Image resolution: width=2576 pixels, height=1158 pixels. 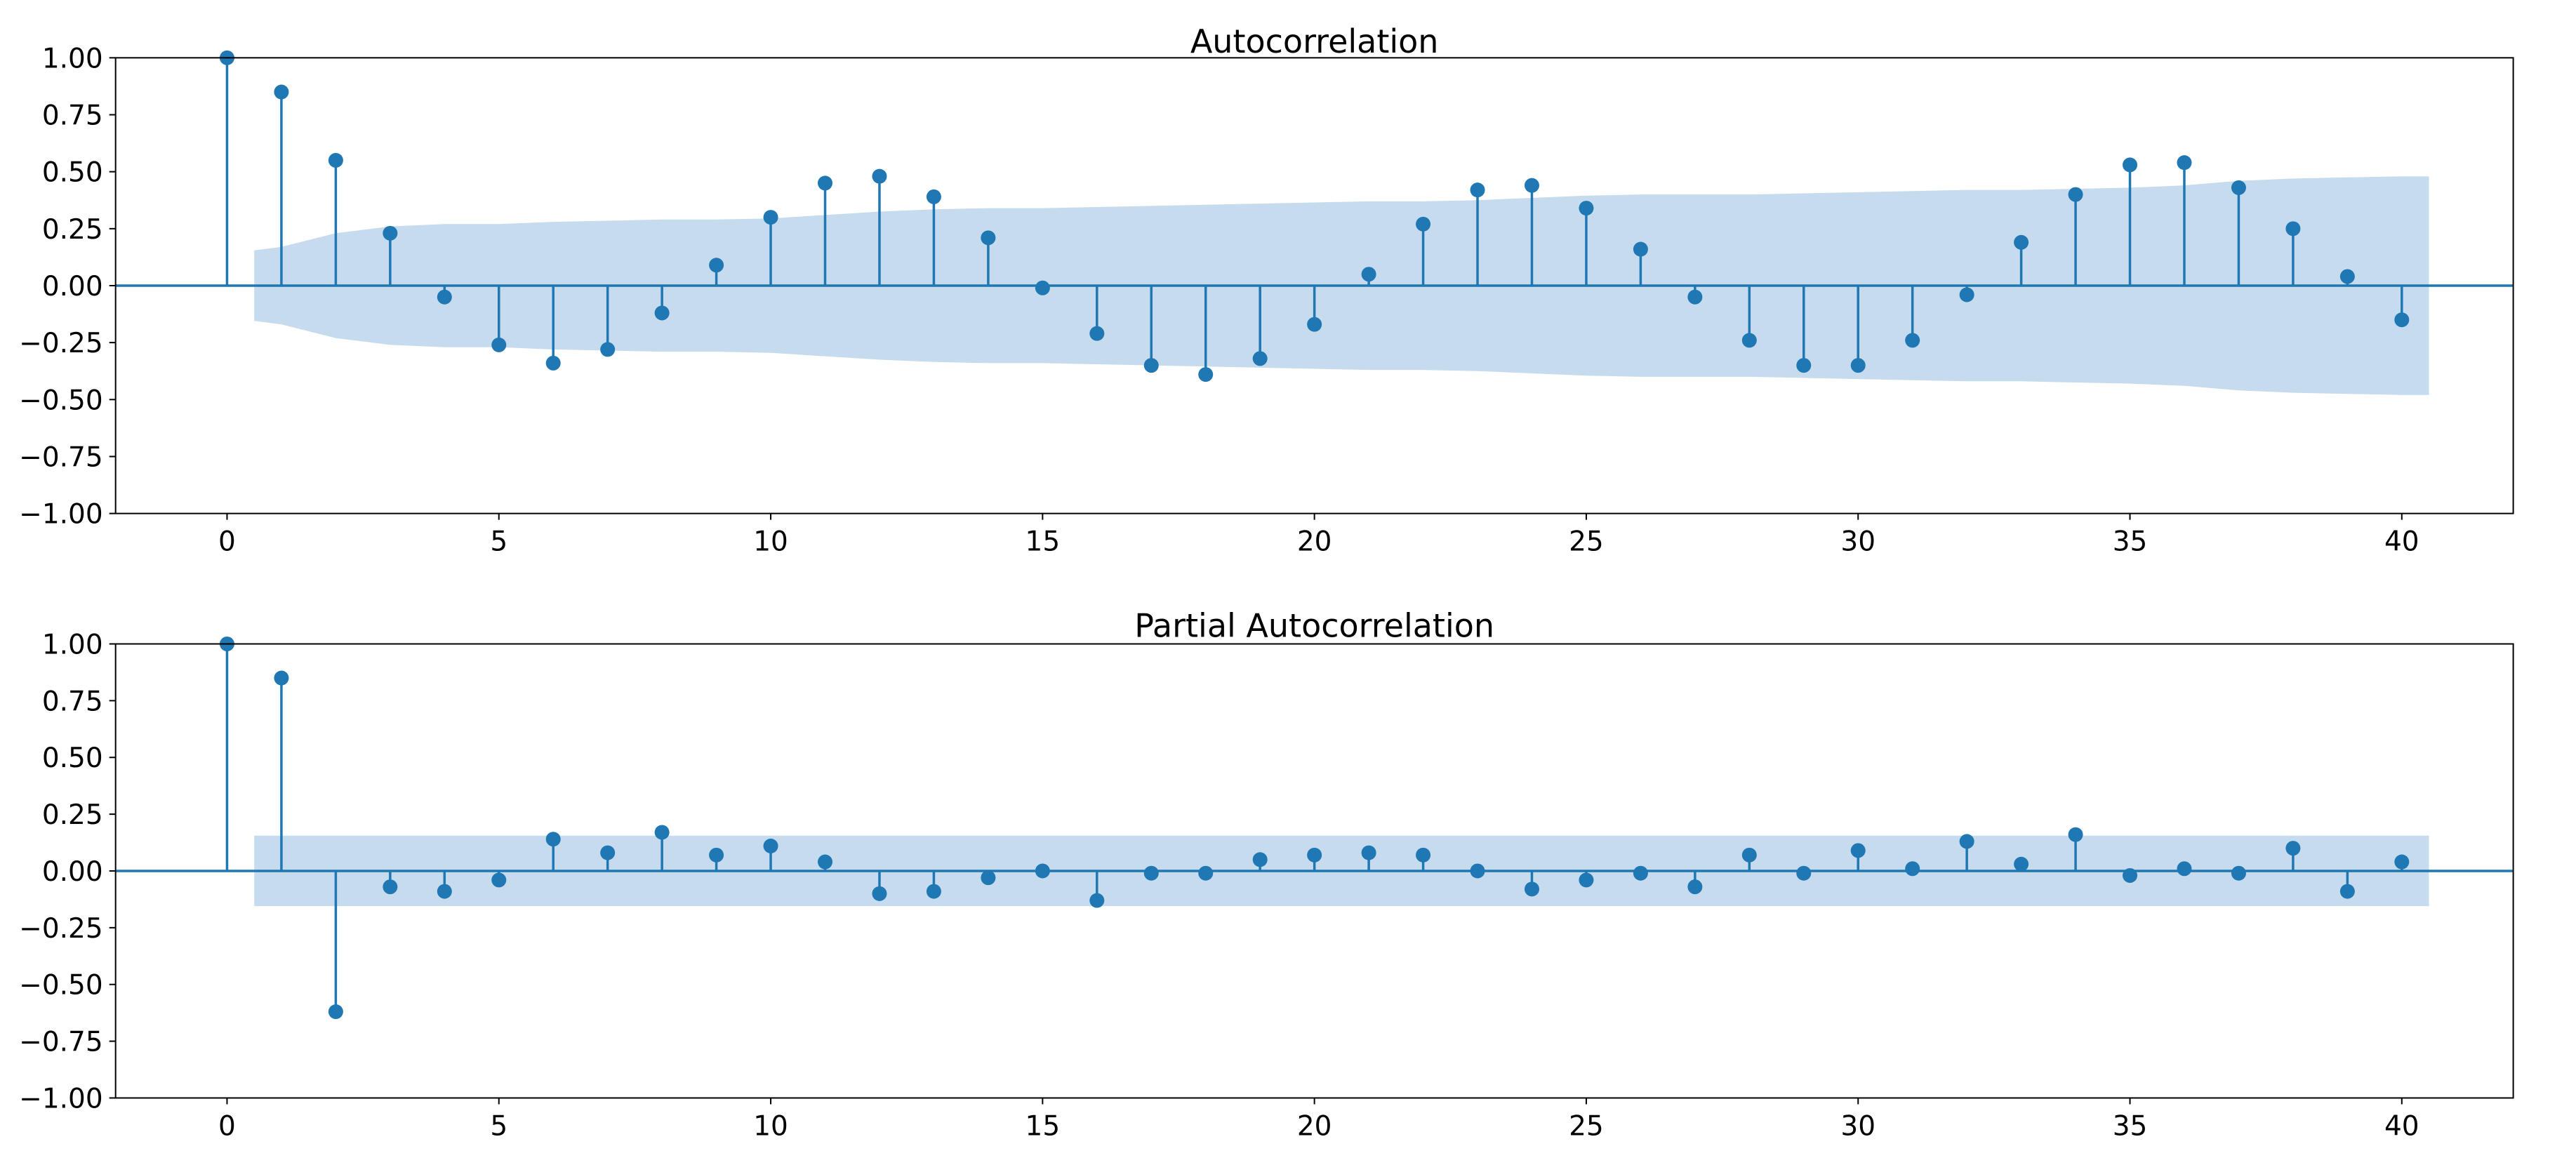 I want to click on chart-title: Partial Autocorrelation, so click(x=1314, y=626).